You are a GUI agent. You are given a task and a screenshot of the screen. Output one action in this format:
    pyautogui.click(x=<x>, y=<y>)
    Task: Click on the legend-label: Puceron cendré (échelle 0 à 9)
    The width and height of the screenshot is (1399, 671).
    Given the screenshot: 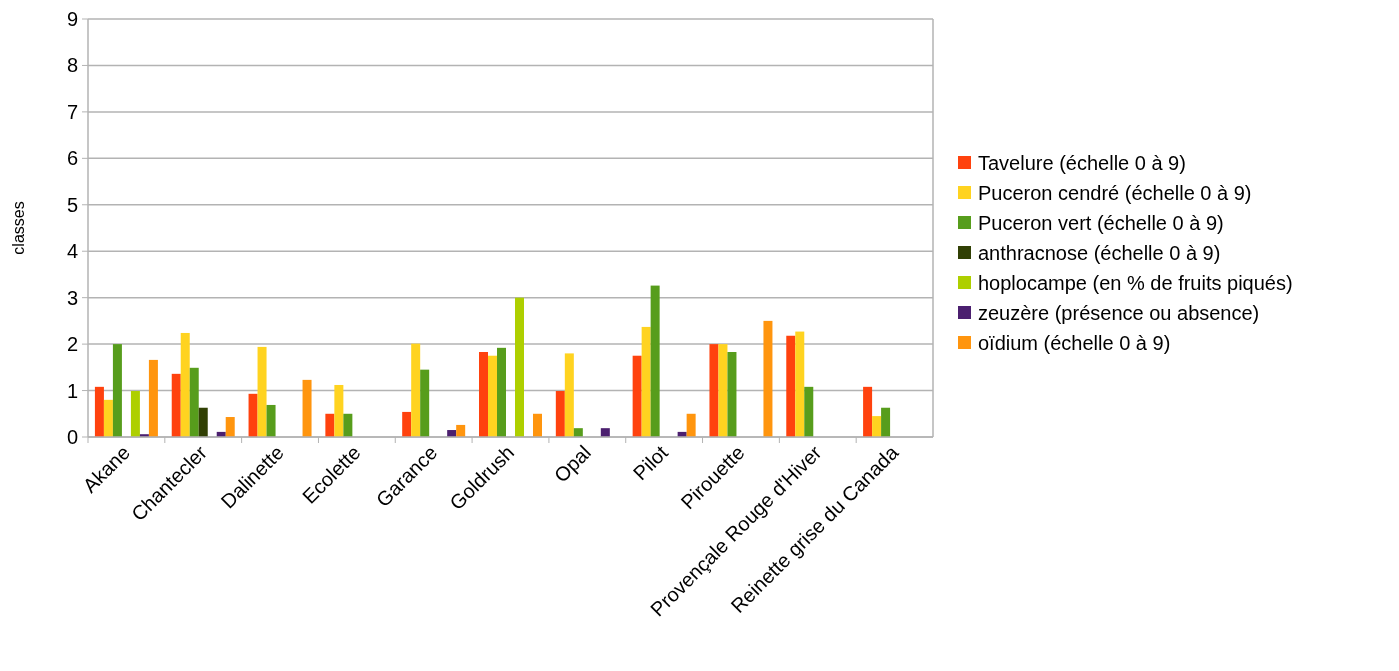 What is the action you would take?
    pyautogui.click(x=1115, y=193)
    